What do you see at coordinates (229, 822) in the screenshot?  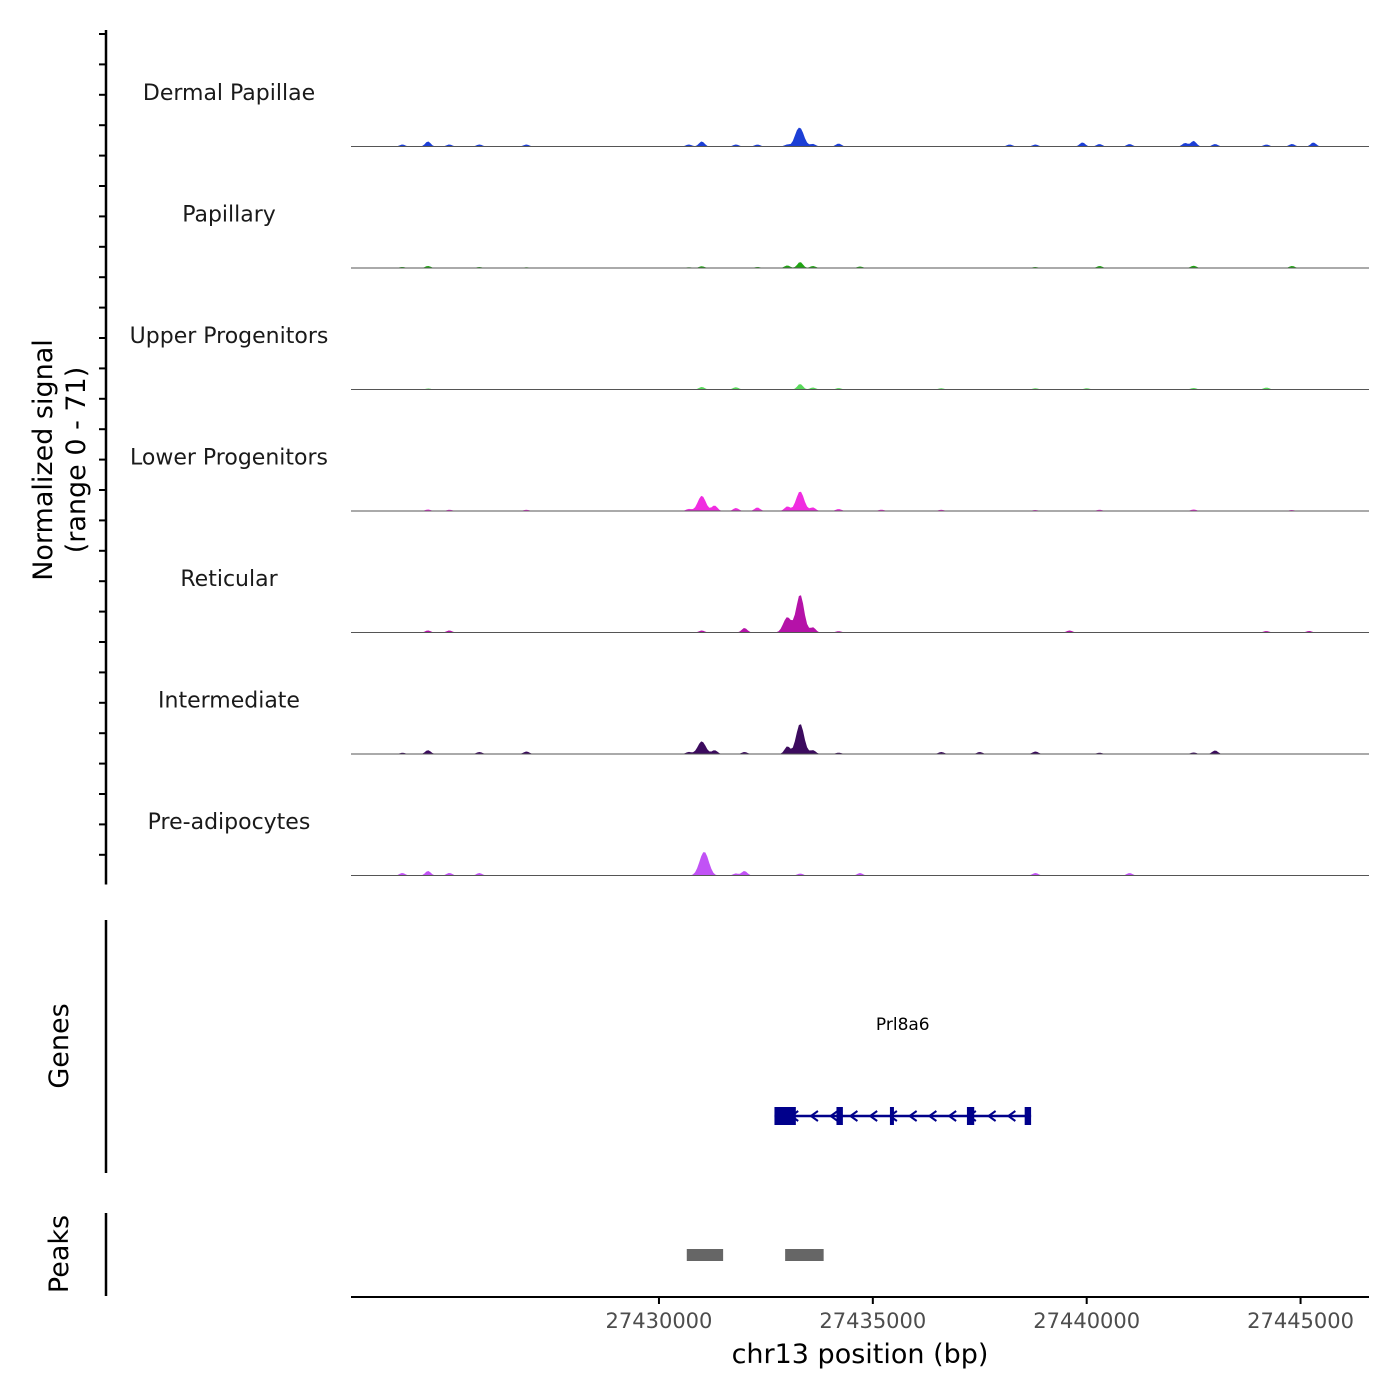 I see `track-label: Pre-adipocytes` at bounding box center [229, 822].